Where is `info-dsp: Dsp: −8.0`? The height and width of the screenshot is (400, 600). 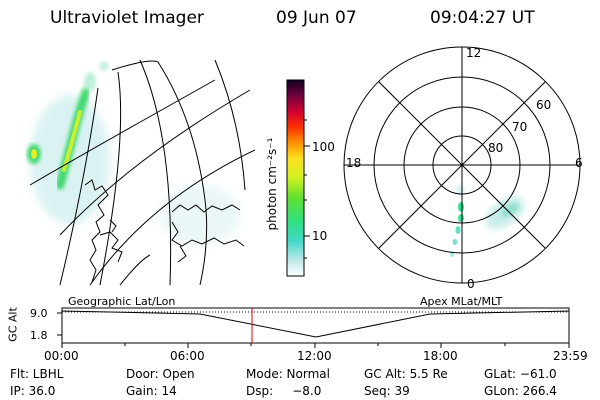
info-dsp: Dsp: −8.0 is located at coordinates (284, 391).